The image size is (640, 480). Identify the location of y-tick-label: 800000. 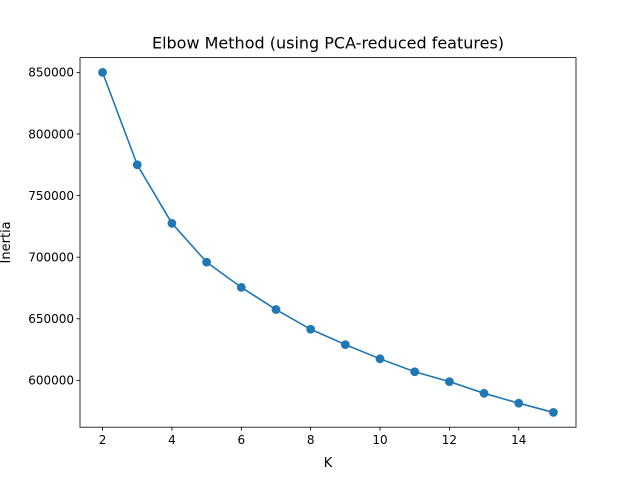
(51, 134).